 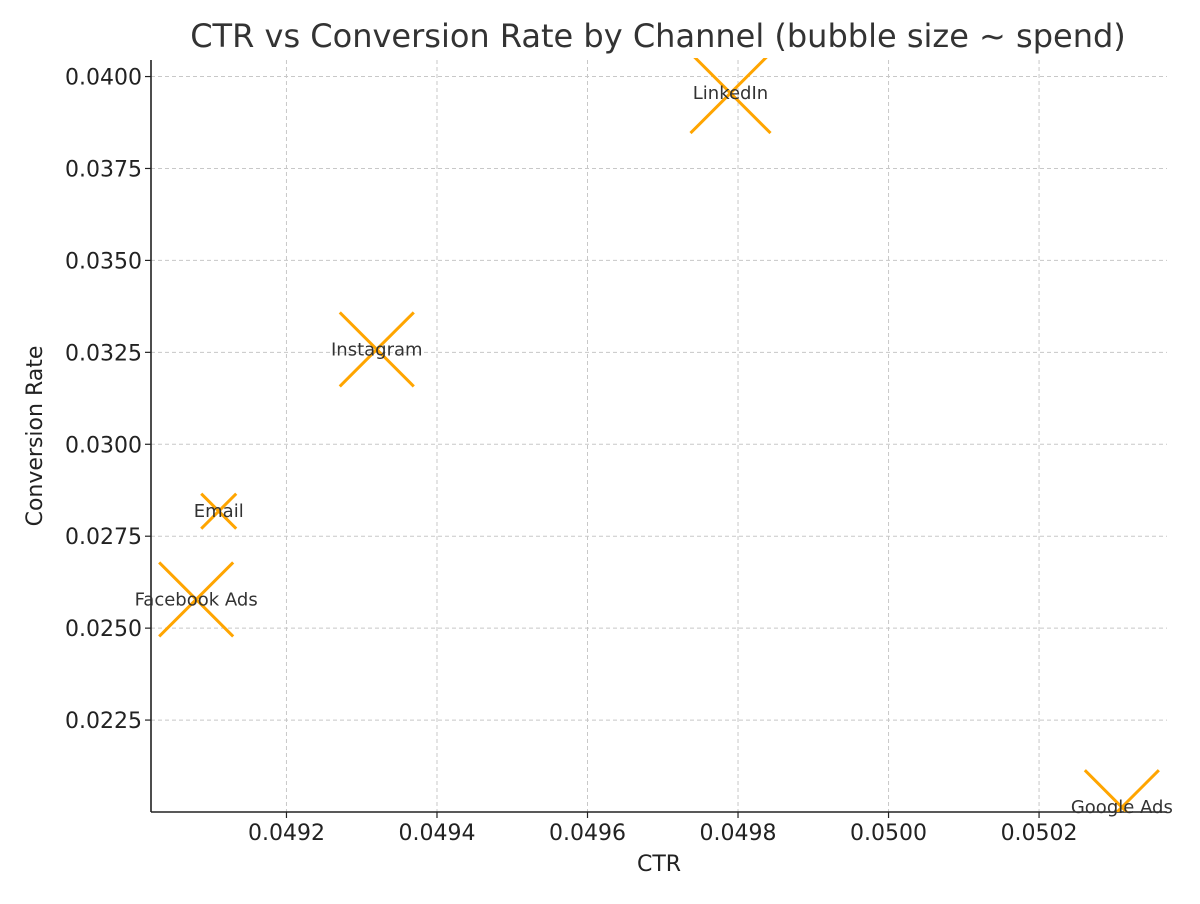 I want to click on data-label: Google Ads, so click(x=1122, y=807).